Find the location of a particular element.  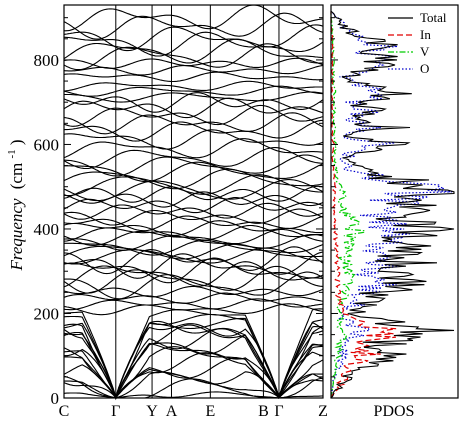

pdos-legend: Total In VO is located at coordinates (417, 43).